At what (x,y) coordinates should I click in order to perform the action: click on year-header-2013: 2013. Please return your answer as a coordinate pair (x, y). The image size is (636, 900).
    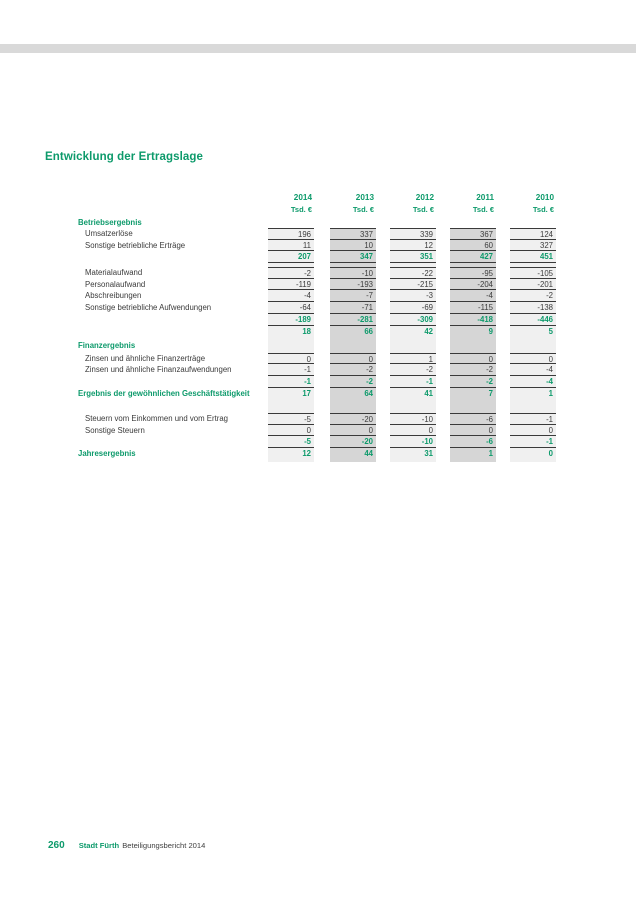
    Looking at the image, I should click on (364, 197).